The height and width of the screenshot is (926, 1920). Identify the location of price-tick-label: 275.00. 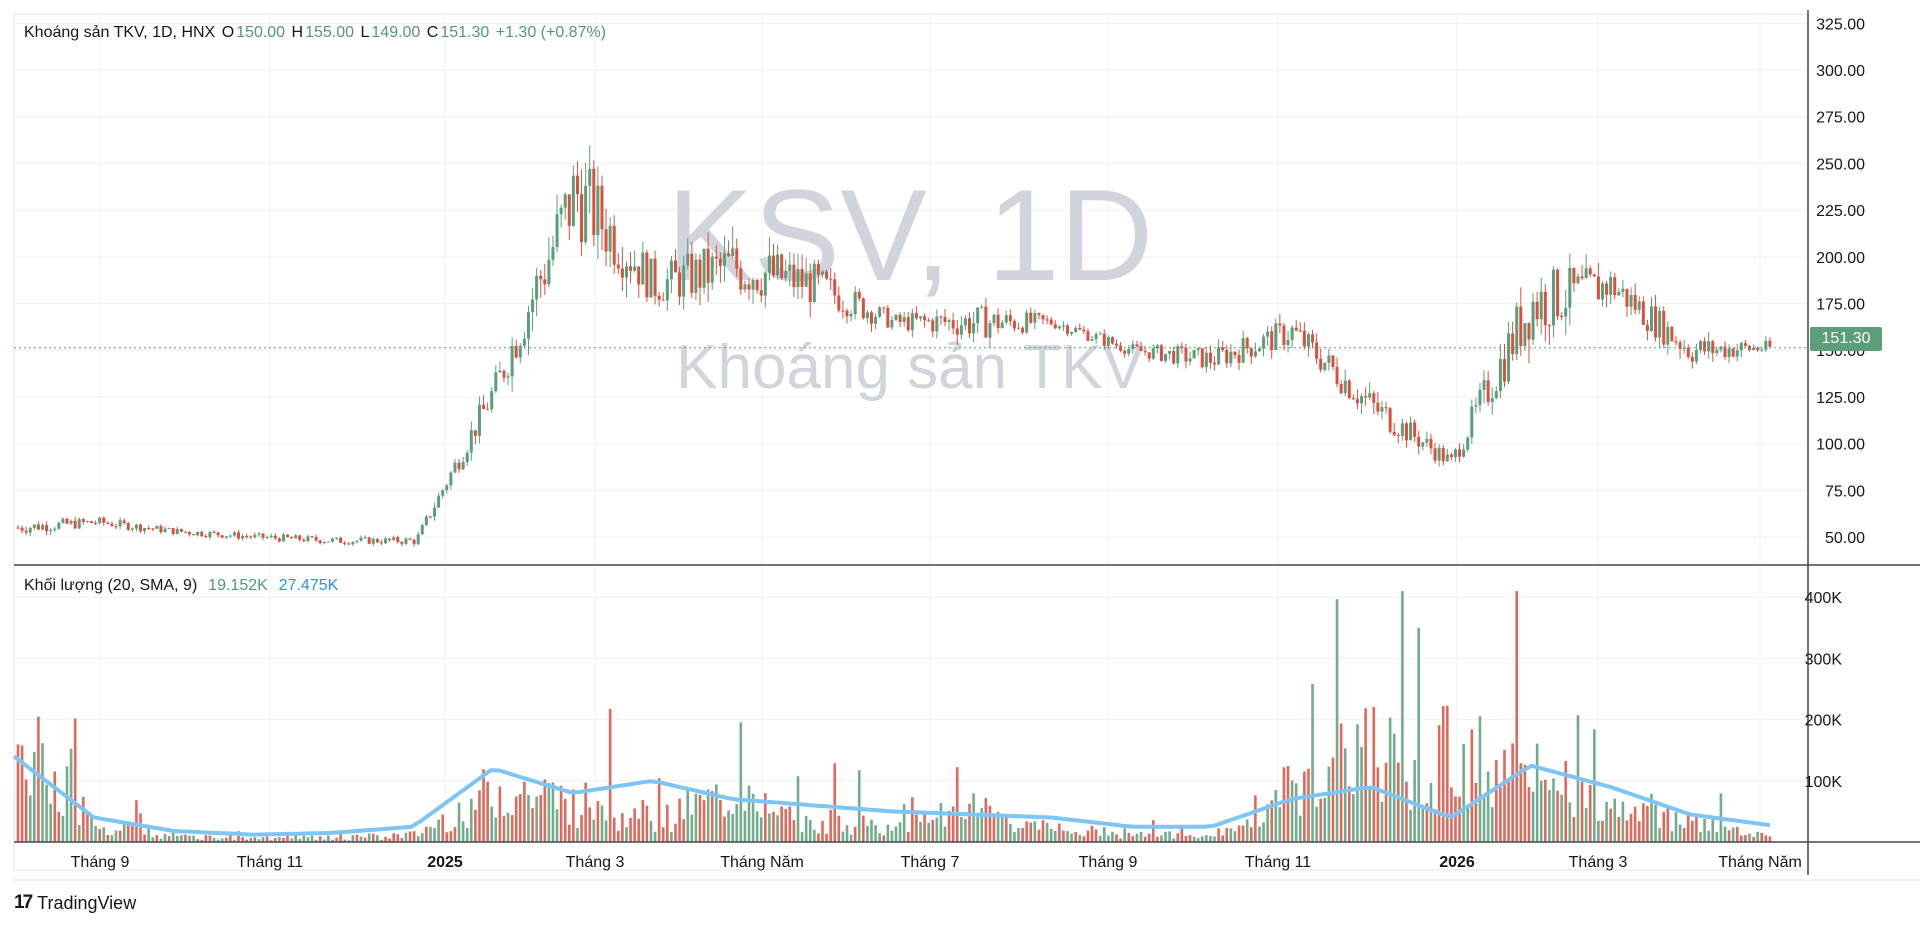
(1840, 118).